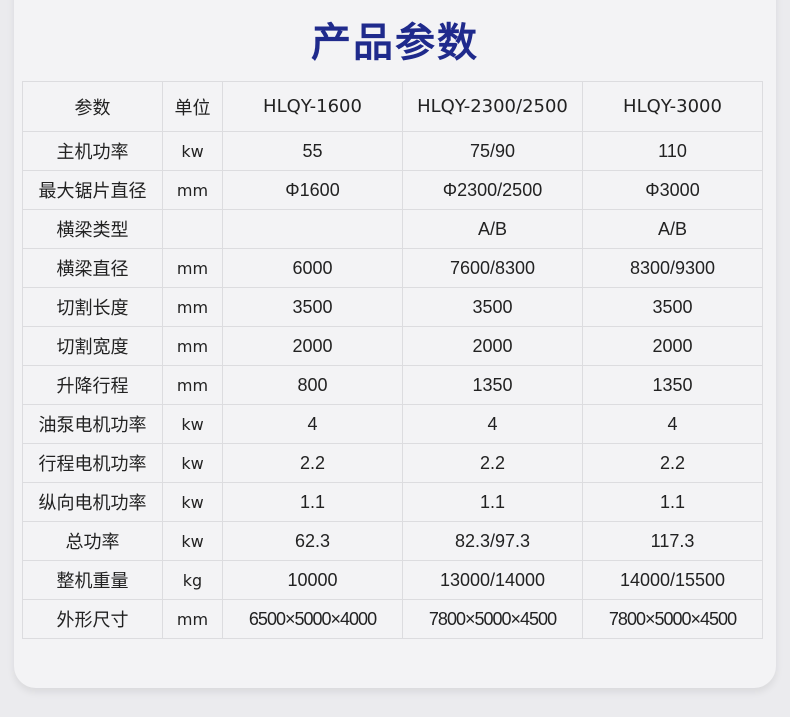 The image size is (790, 717). Describe the element at coordinates (672, 346) in the screenshot. I see `cell-hlqy-3000: 2000` at that location.